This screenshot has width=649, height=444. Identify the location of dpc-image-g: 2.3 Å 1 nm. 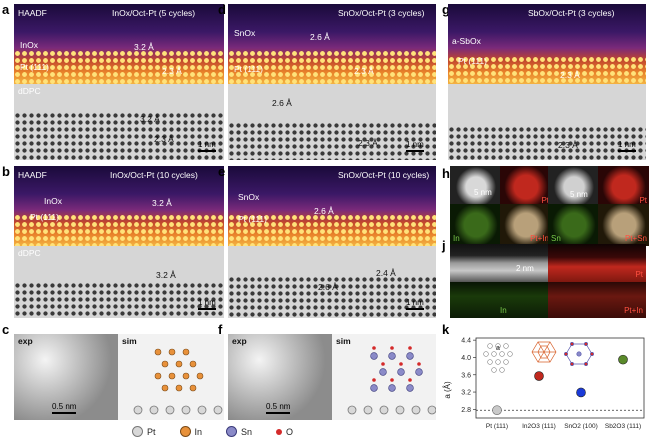
(547, 122).